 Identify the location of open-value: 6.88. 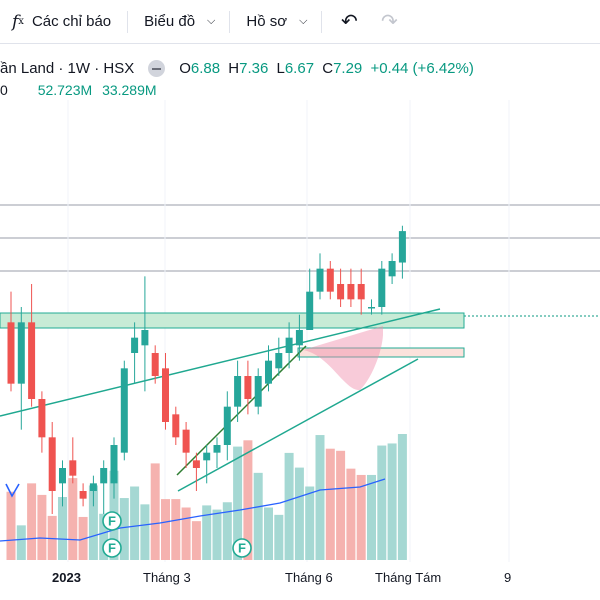
(205, 68).